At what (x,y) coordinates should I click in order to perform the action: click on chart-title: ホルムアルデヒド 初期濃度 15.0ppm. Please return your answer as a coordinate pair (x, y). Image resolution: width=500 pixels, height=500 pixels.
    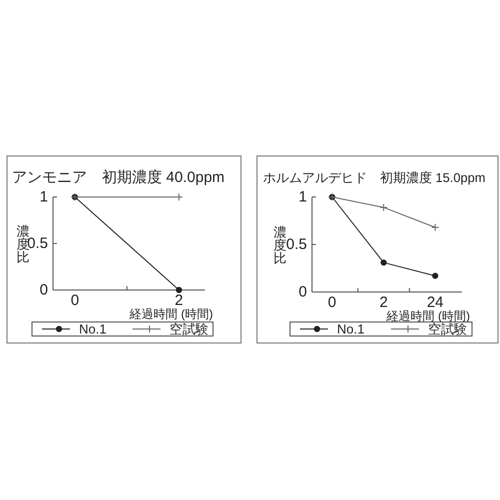
    Looking at the image, I should click on (374, 177).